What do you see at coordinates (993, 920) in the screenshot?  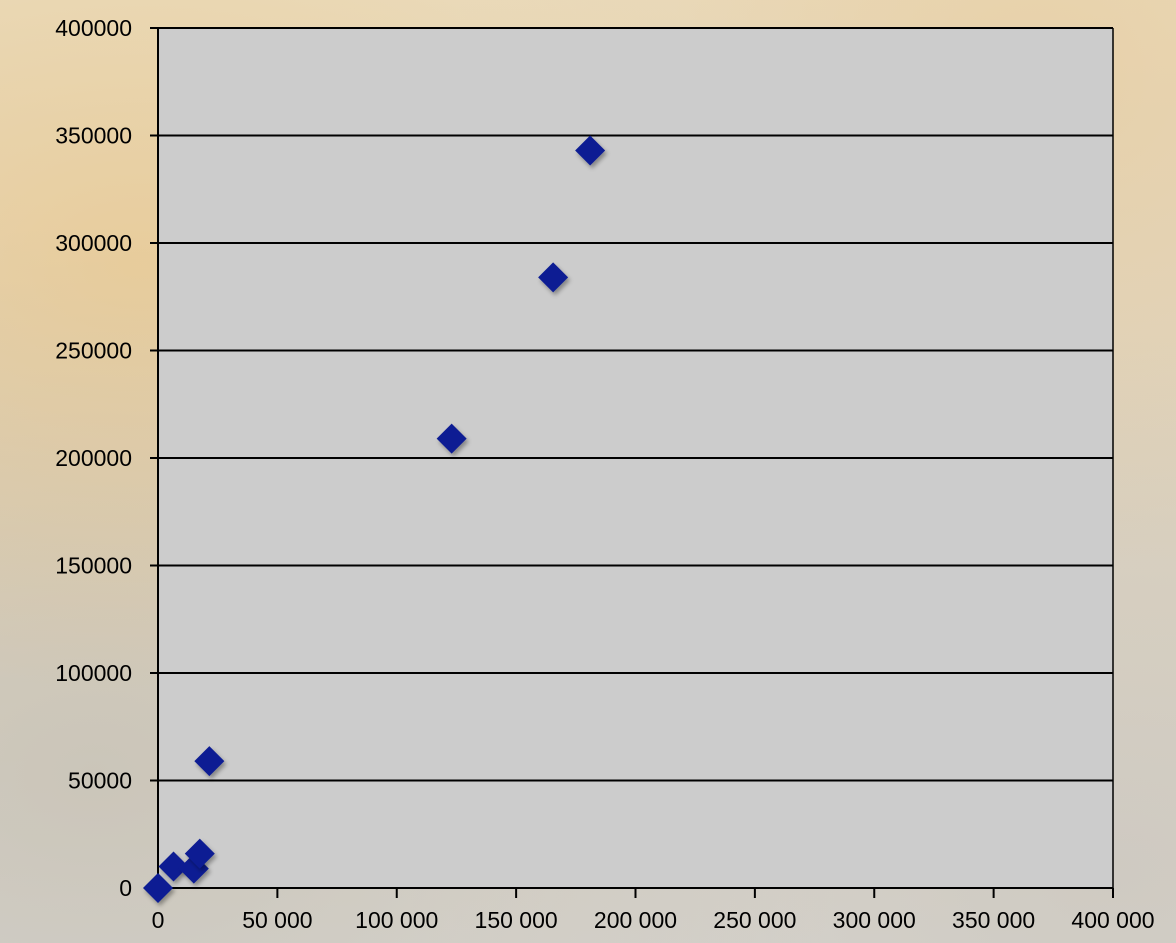 I see `x-tick-label: 350 000` at bounding box center [993, 920].